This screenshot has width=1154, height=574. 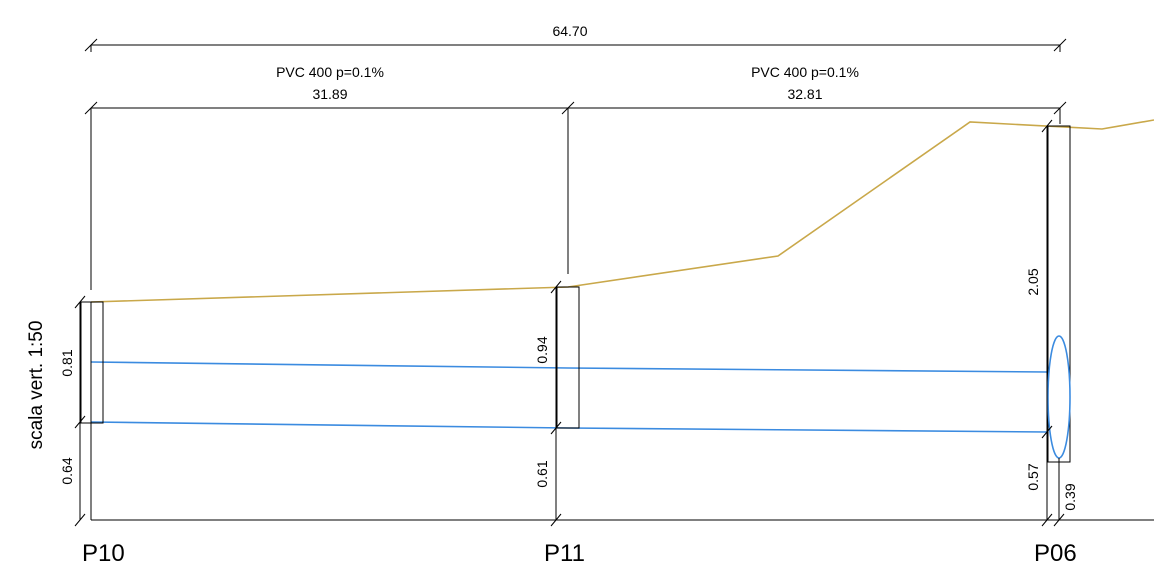 I want to click on overall-dimension, so click(x=575, y=45).